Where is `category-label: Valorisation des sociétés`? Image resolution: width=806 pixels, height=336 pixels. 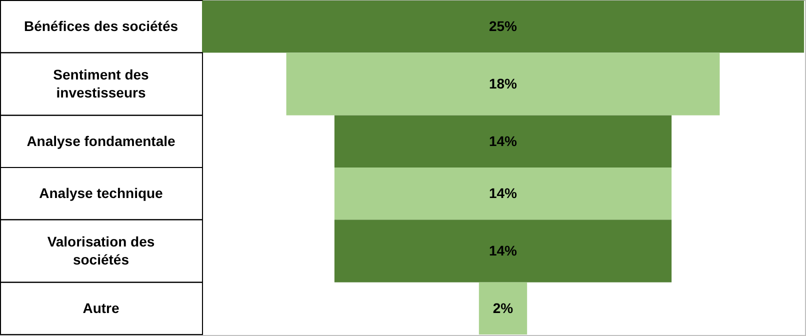 category-label: Valorisation des sociétés is located at coordinates (101, 251).